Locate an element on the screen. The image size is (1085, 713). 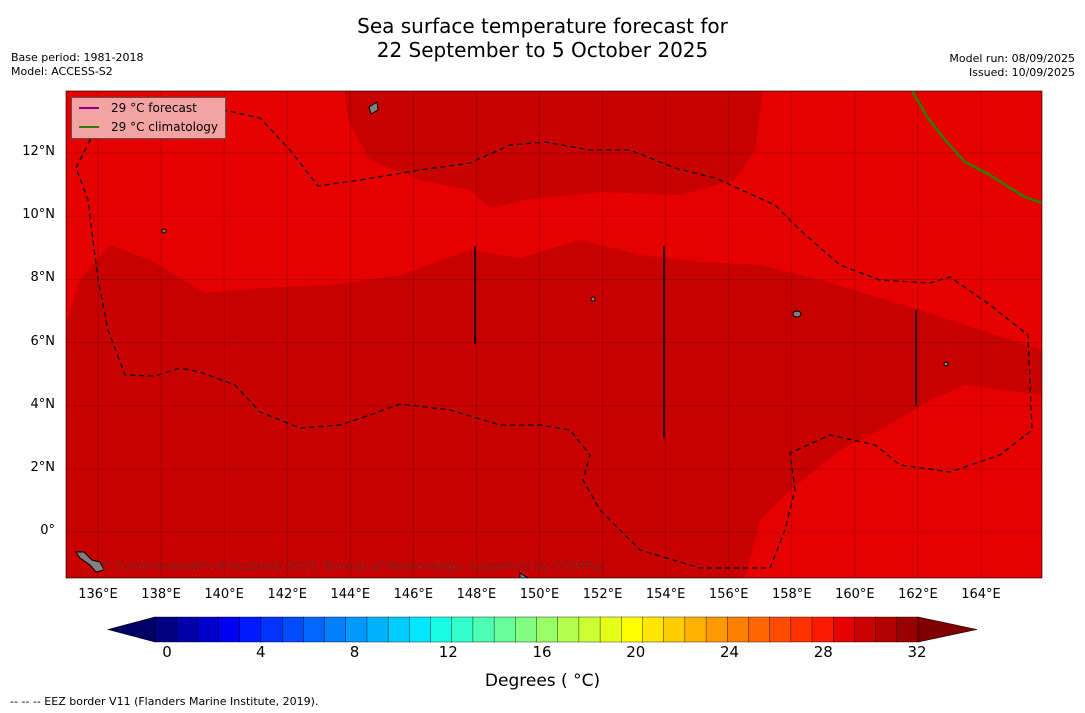
colorbar-tick-label: 24 is located at coordinates (729, 652).